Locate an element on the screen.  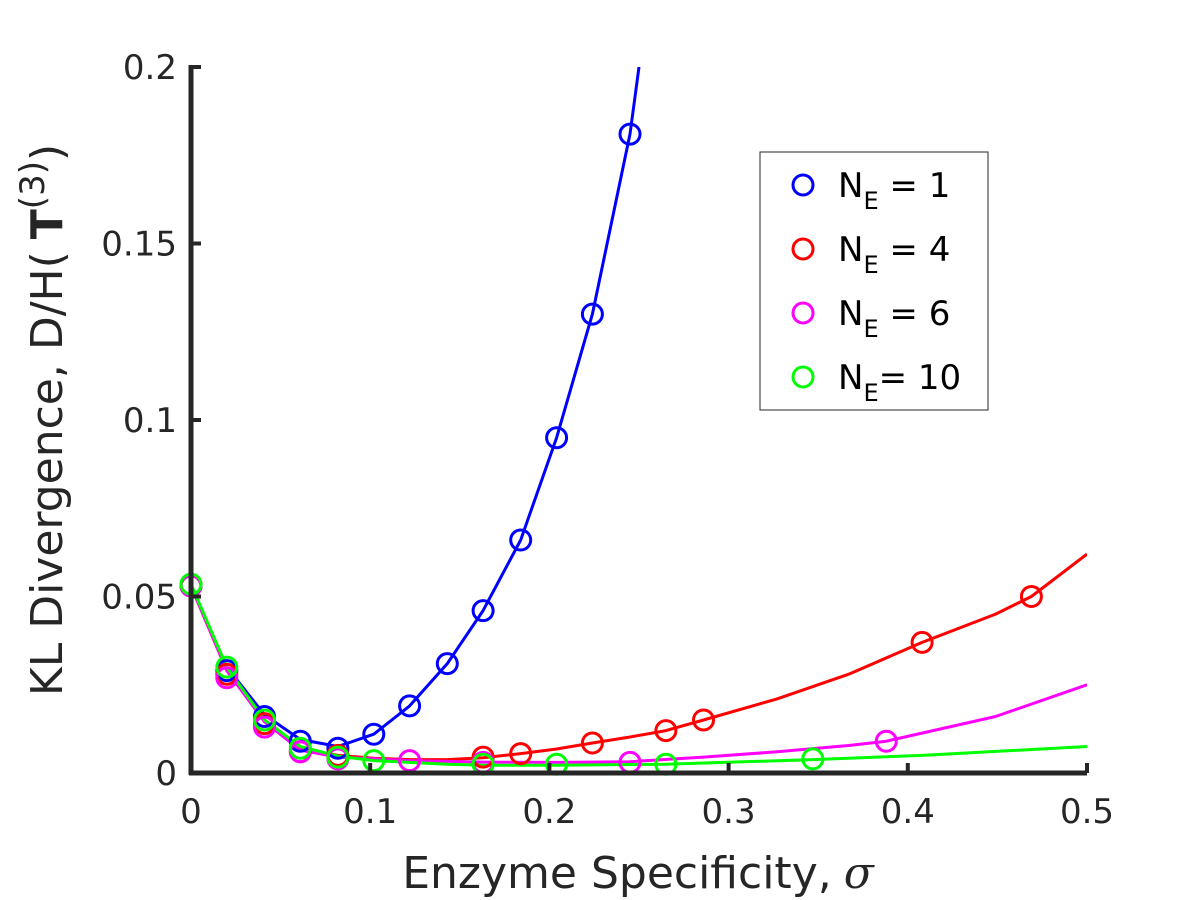
y-axis-label-text: KL Divergence, D/H( is located at coordinates (47, 473).